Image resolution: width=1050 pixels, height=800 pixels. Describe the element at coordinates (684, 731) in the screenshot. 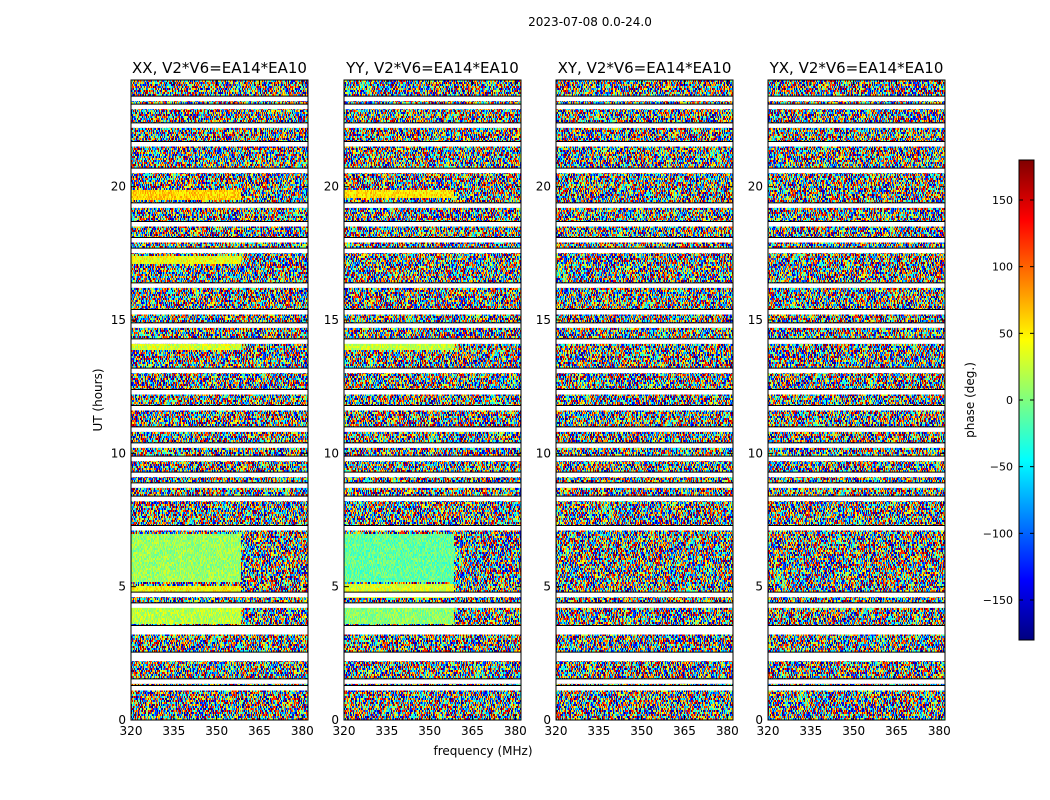

I see `x-tick-label: 365` at that location.